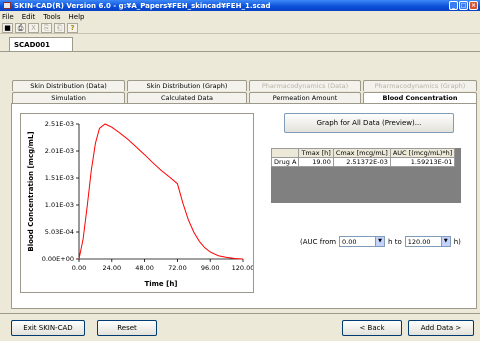  I want to click on series-line, so click(161, 191).